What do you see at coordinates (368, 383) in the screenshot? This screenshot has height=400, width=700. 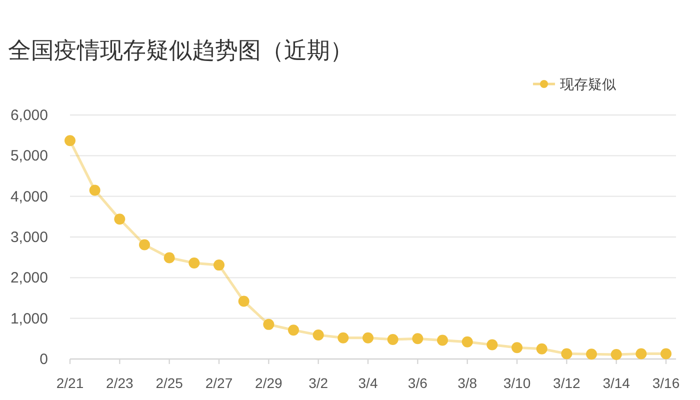 I see `x-tick-label: 3/4` at bounding box center [368, 383].